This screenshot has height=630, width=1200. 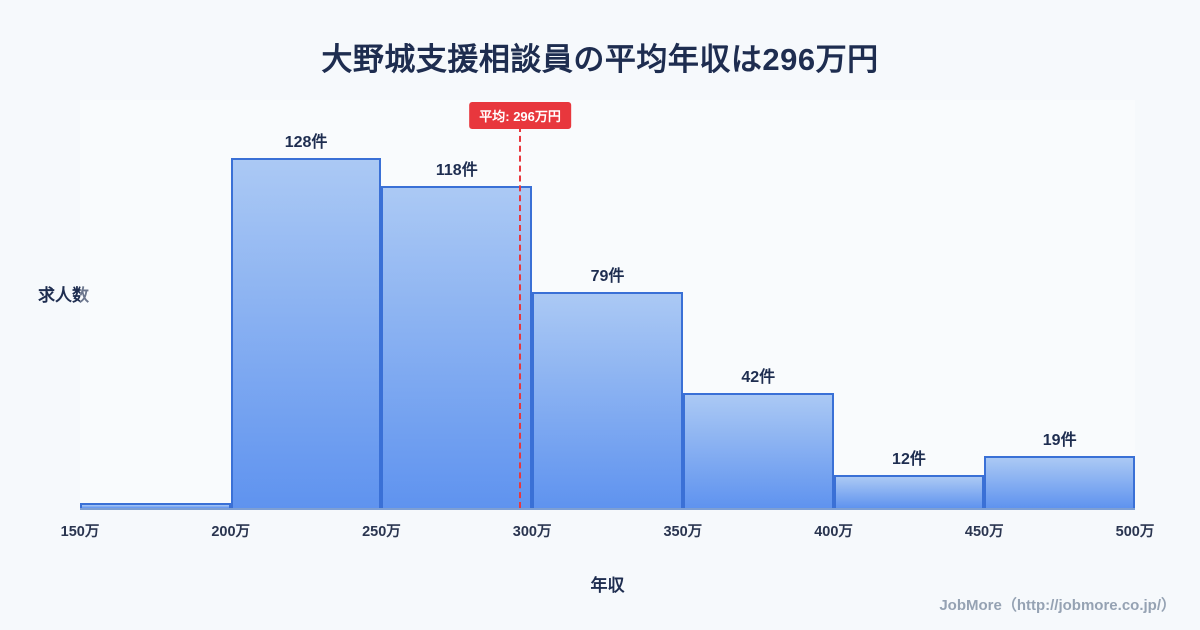 I want to click on histogram-bar-group: 79件, so click(x=607, y=304).